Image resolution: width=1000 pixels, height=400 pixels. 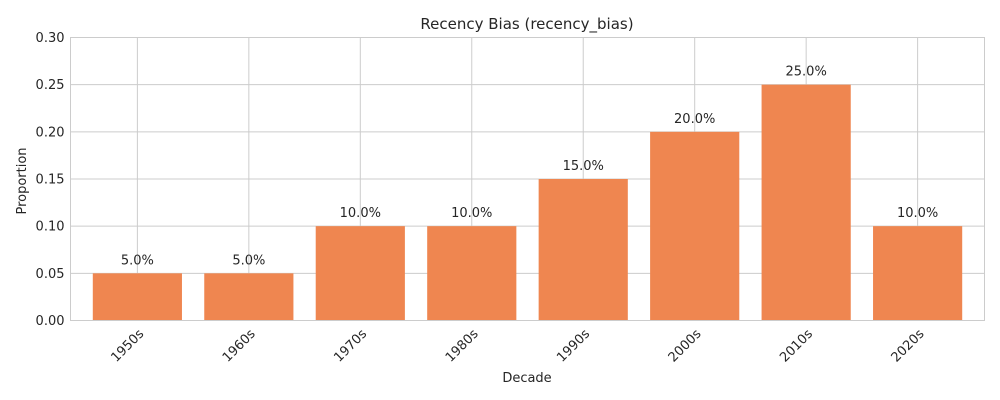 What do you see at coordinates (360, 273) in the screenshot?
I see `bar-1970s` at bounding box center [360, 273].